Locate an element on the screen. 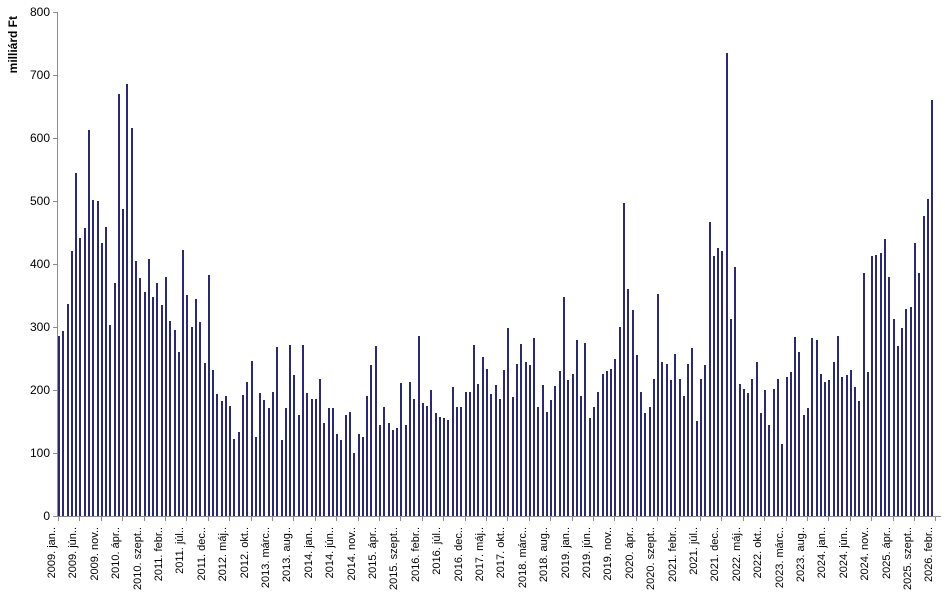 Image resolution: width=945 pixels, height=616 pixels. y-tick-label: 200 is located at coordinates (39, 390).